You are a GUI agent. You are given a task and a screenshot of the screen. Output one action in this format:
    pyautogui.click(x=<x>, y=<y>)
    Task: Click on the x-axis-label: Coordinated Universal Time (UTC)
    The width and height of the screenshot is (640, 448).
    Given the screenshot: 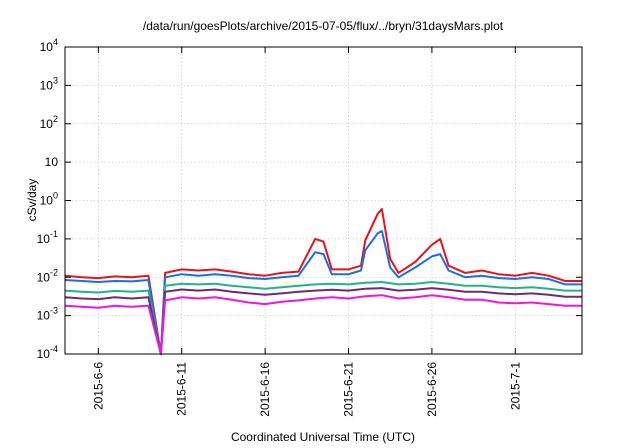 What is the action you would take?
    pyautogui.click(x=323, y=437)
    